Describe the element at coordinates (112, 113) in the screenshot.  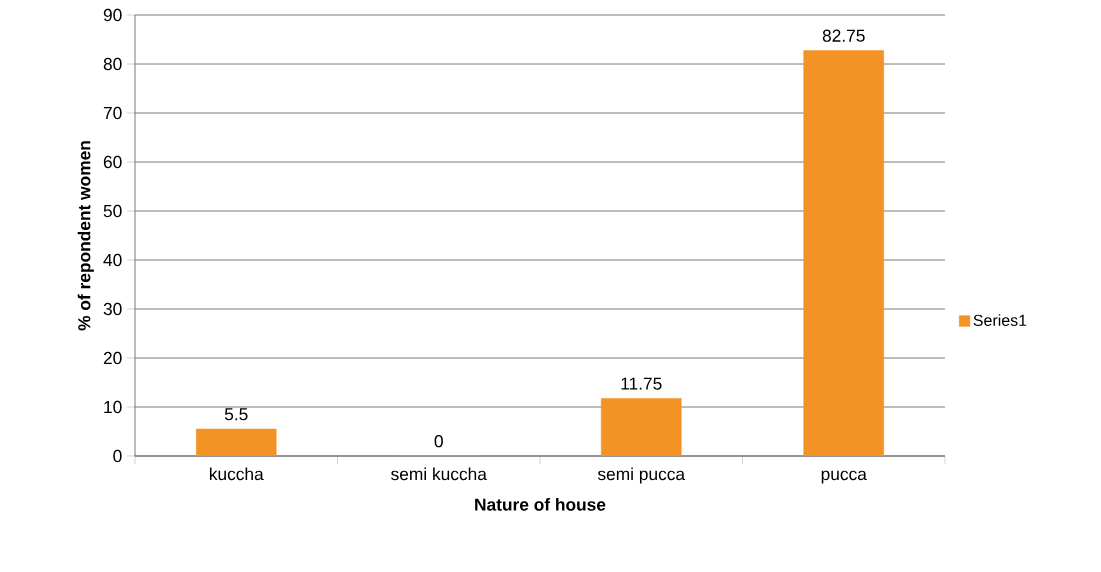
I see `y-tick-label: 70` at that location.